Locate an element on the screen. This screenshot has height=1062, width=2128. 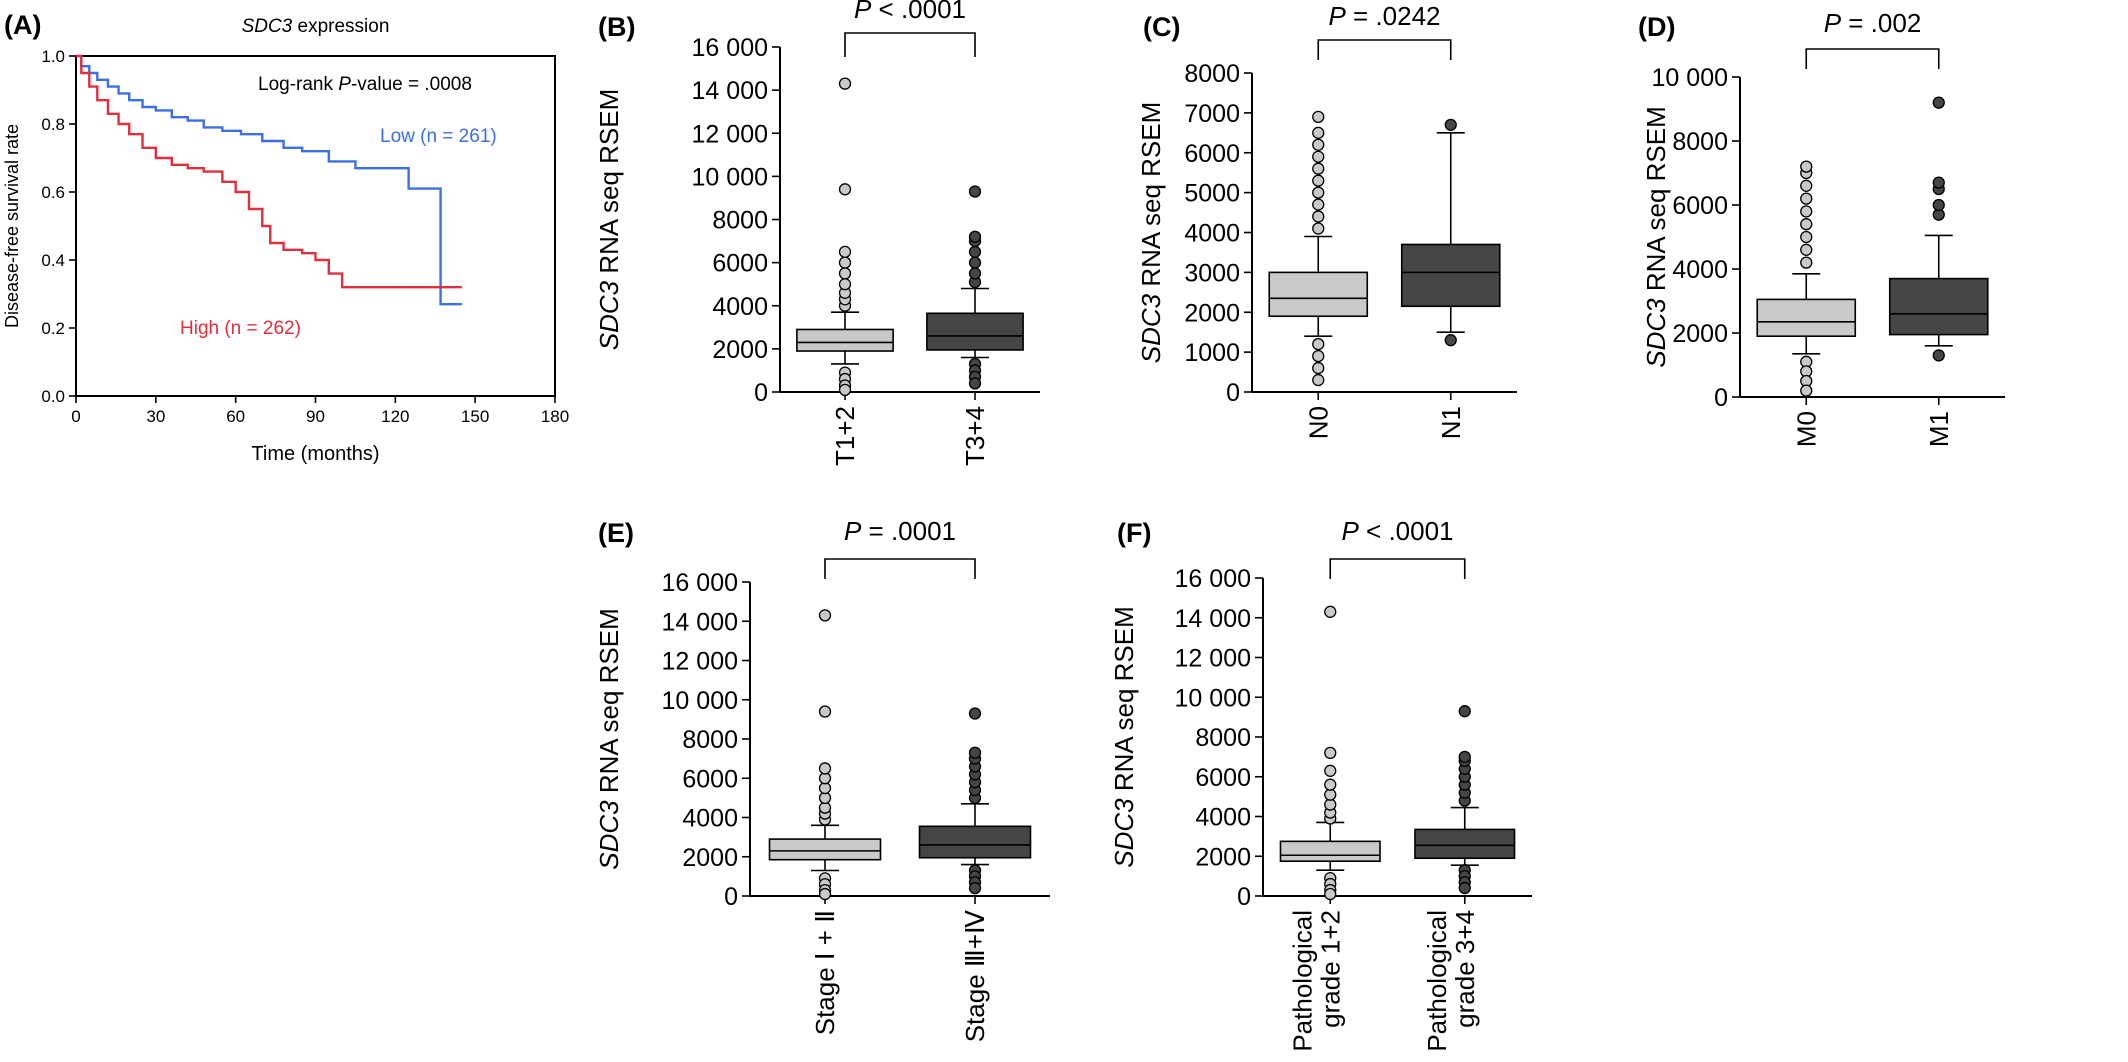
series-label-low: Low (n = 261) is located at coordinates (438, 136).